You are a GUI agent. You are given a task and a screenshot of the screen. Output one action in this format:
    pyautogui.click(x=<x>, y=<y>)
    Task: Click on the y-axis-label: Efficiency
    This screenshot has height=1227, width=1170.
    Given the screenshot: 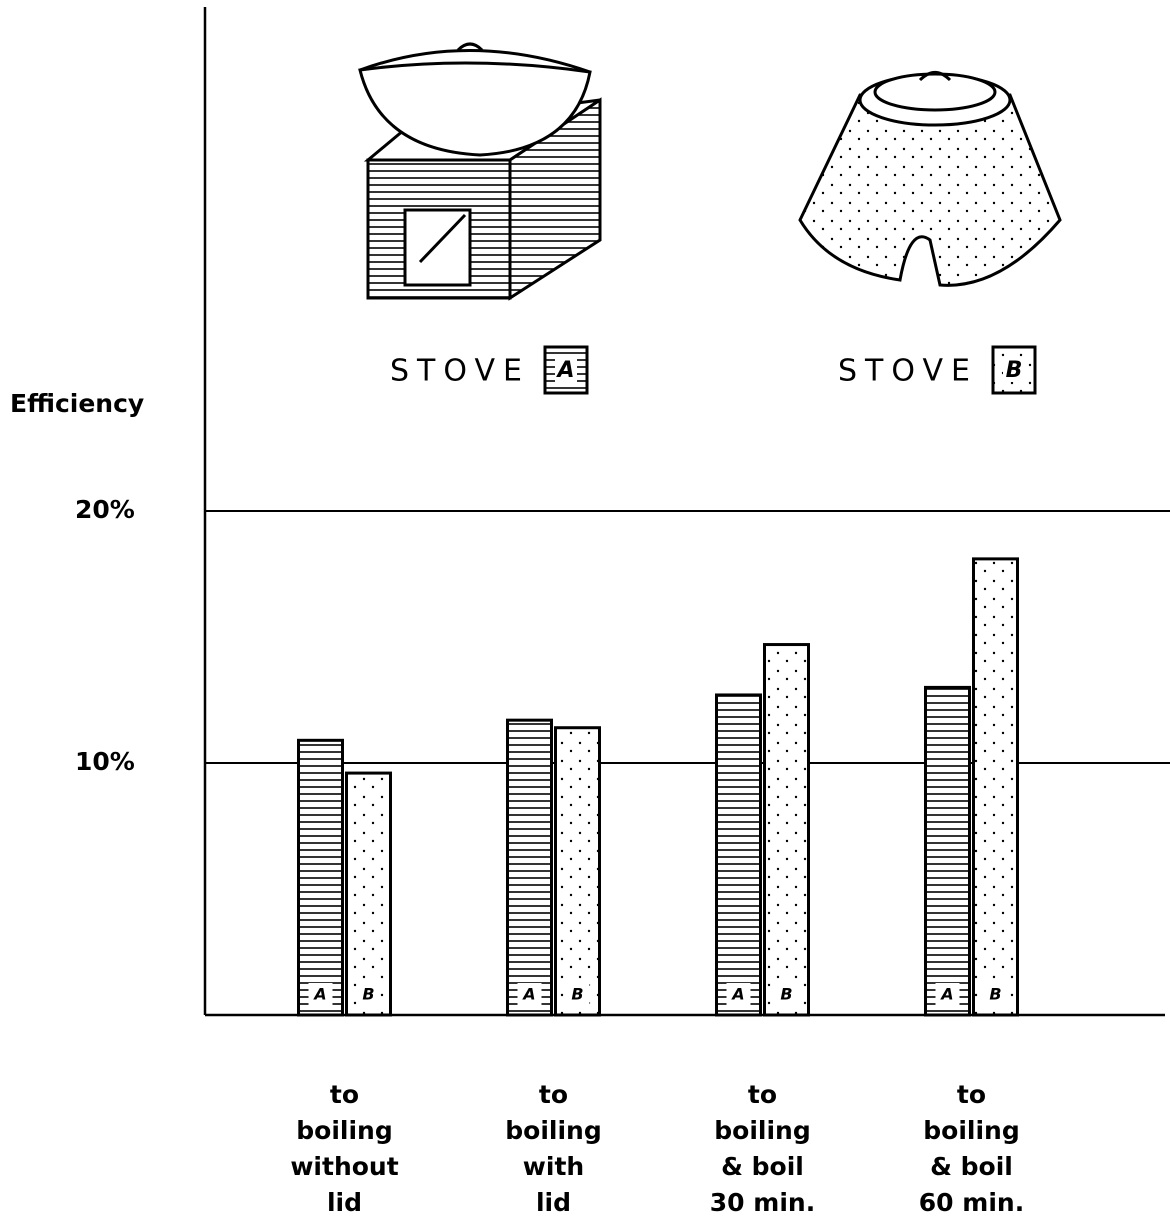 What is the action you would take?
    pyautogui.click(x=77, y=403)
    